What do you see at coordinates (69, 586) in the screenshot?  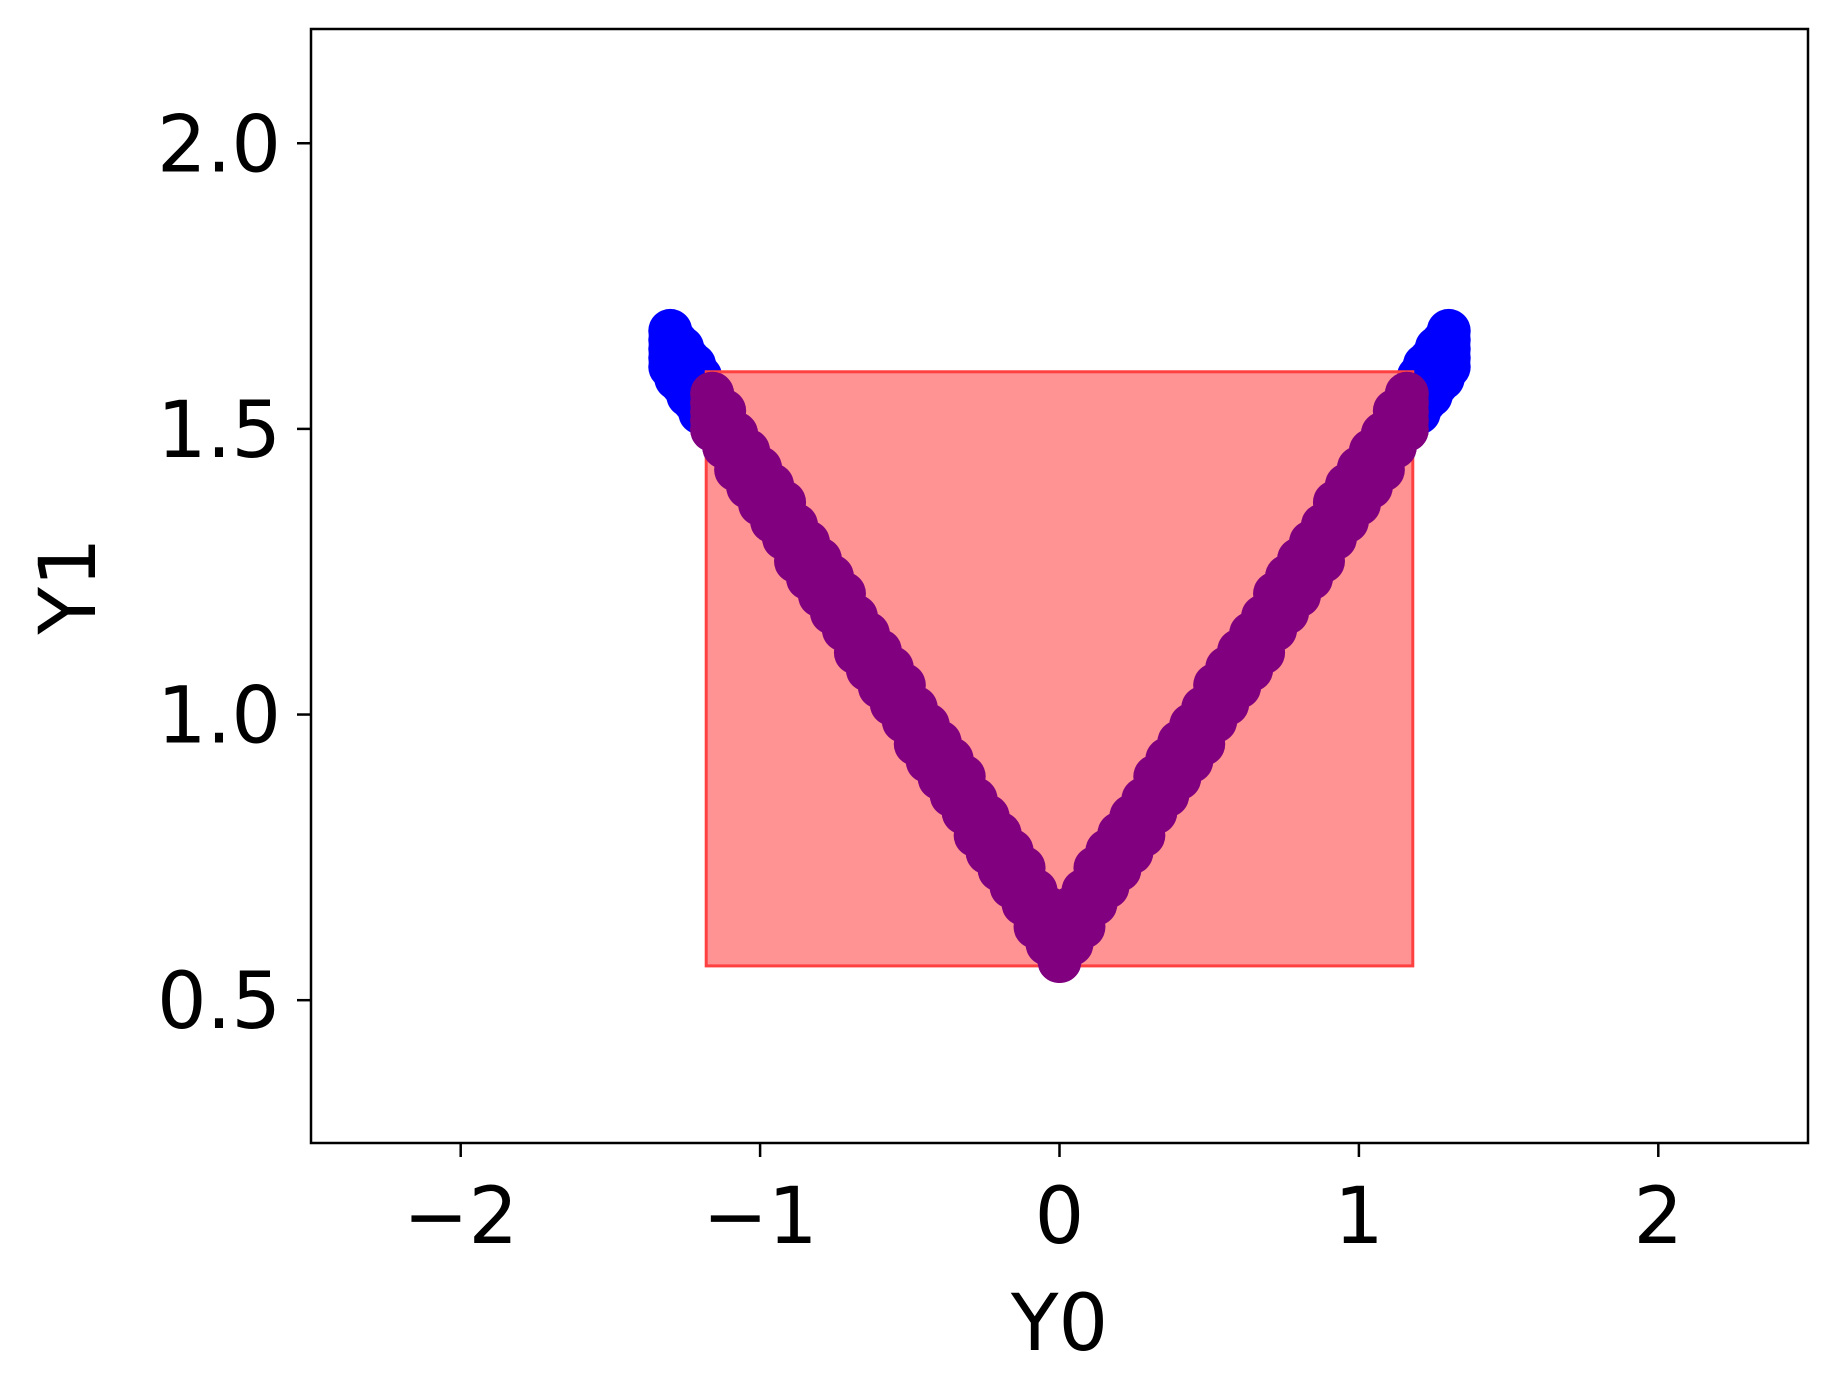 I see `y-axis-label: Y1` at bounding box center [69, 586].